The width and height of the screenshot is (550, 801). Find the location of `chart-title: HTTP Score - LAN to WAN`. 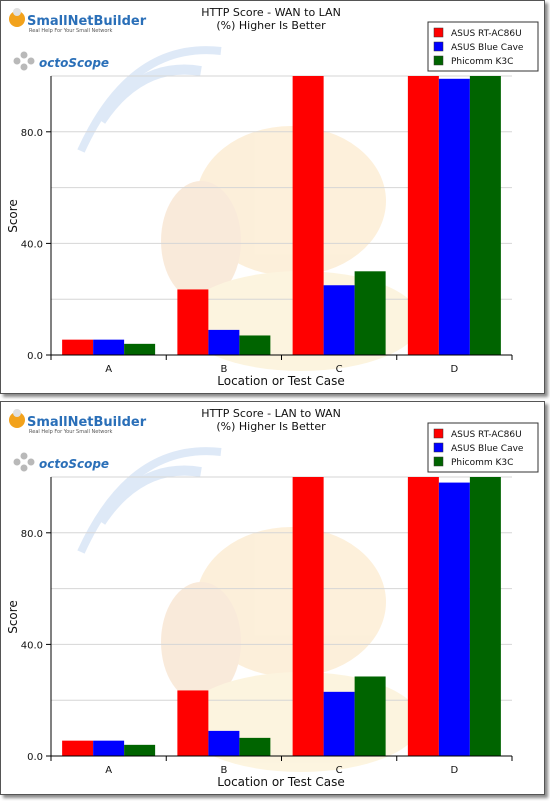

chart-title: HTTP Score - LAN to WAN is located at coordinates (271, 413).